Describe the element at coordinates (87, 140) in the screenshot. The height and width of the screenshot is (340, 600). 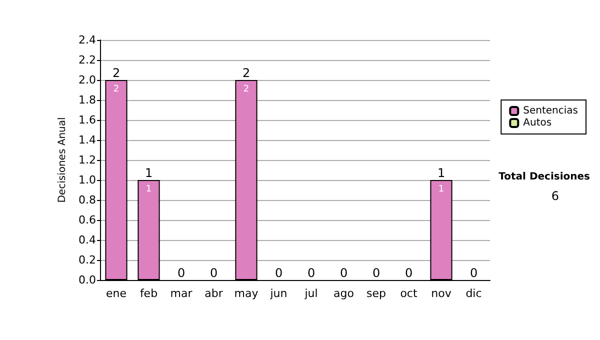
I see `y-tick-label: 1.4` at that location.